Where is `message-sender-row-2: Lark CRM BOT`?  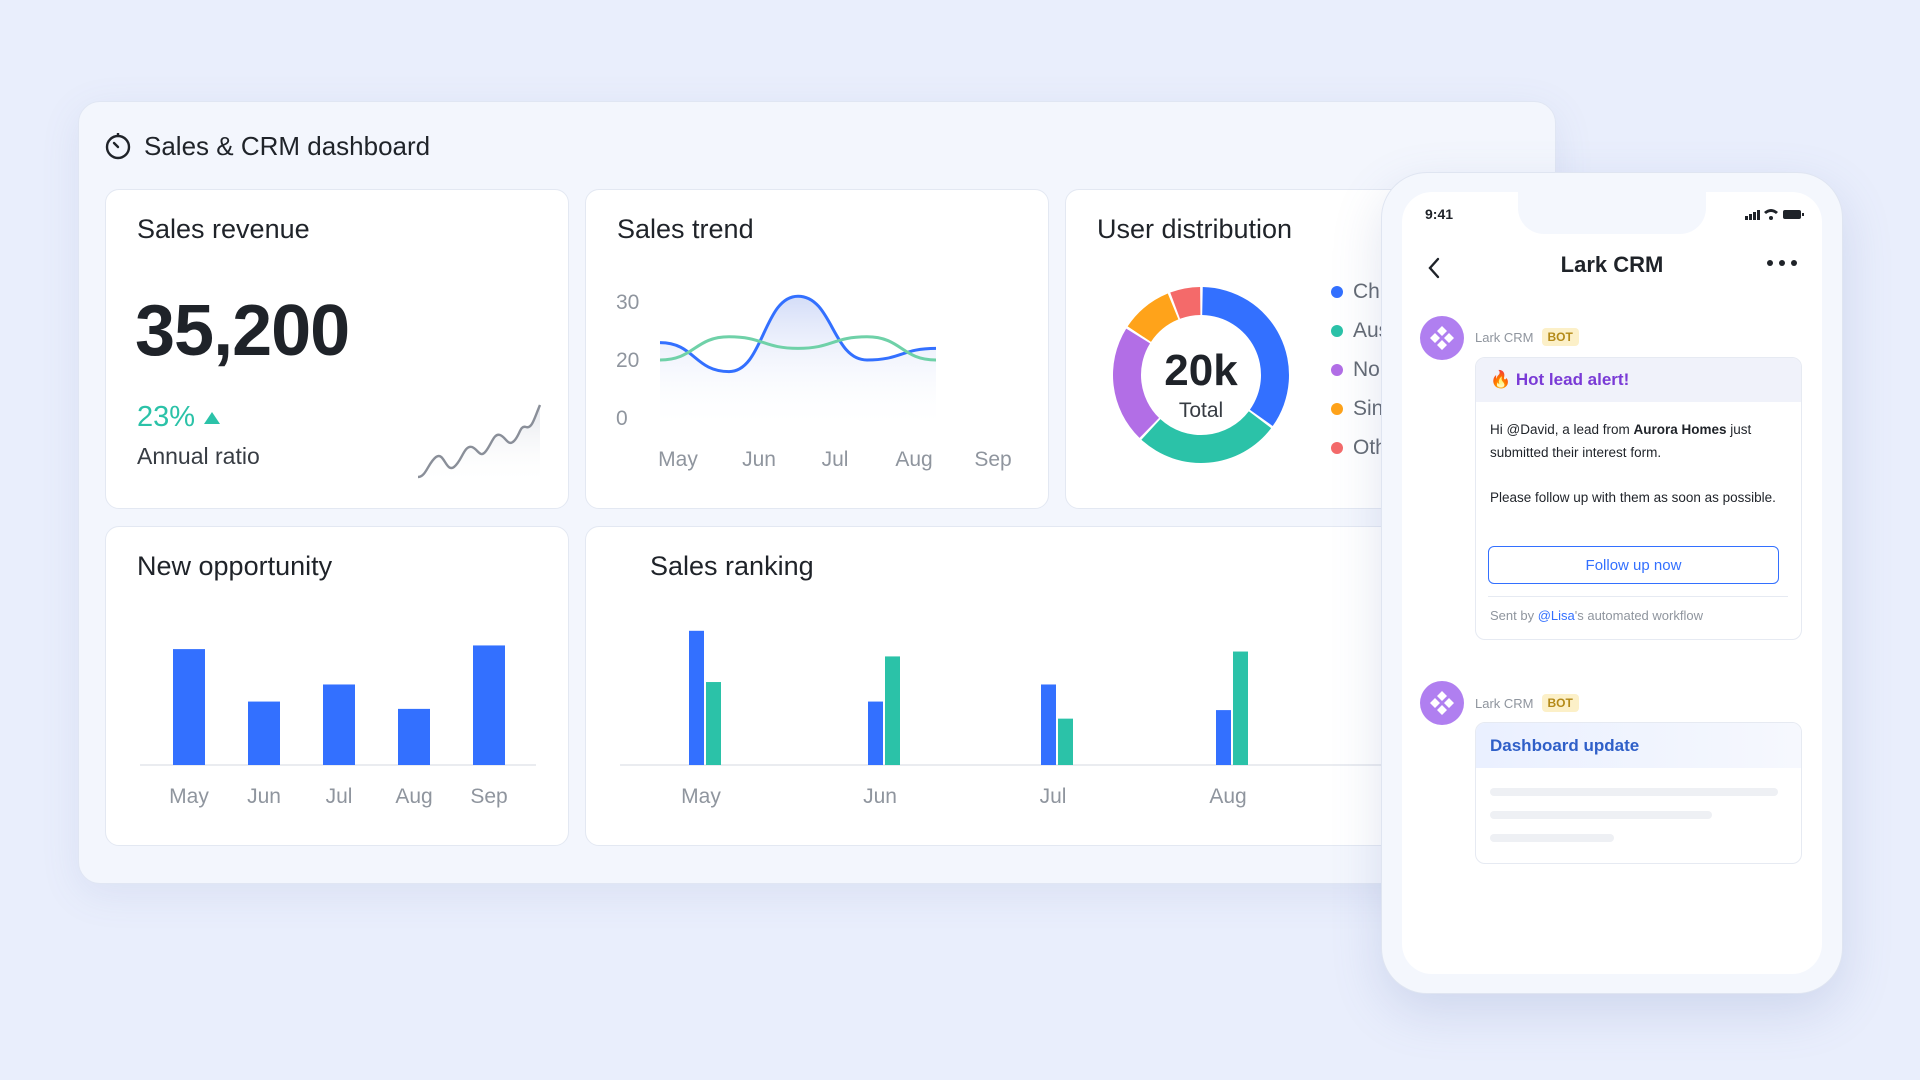
message-sender-row-2: Lark CRM BOT is located at coordinates (1527, 703).